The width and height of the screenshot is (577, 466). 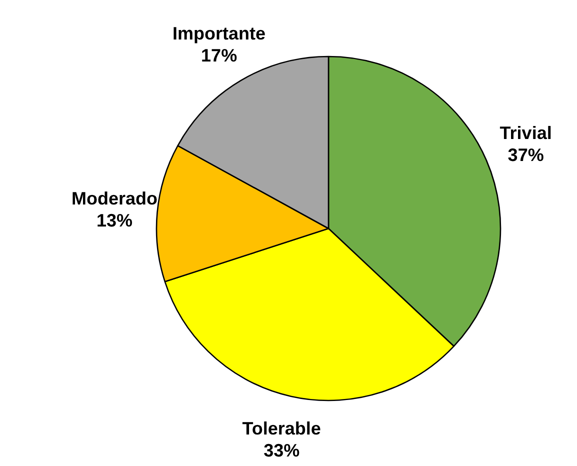 I want to click on data-label: 33%, so click(x=282, y=450).